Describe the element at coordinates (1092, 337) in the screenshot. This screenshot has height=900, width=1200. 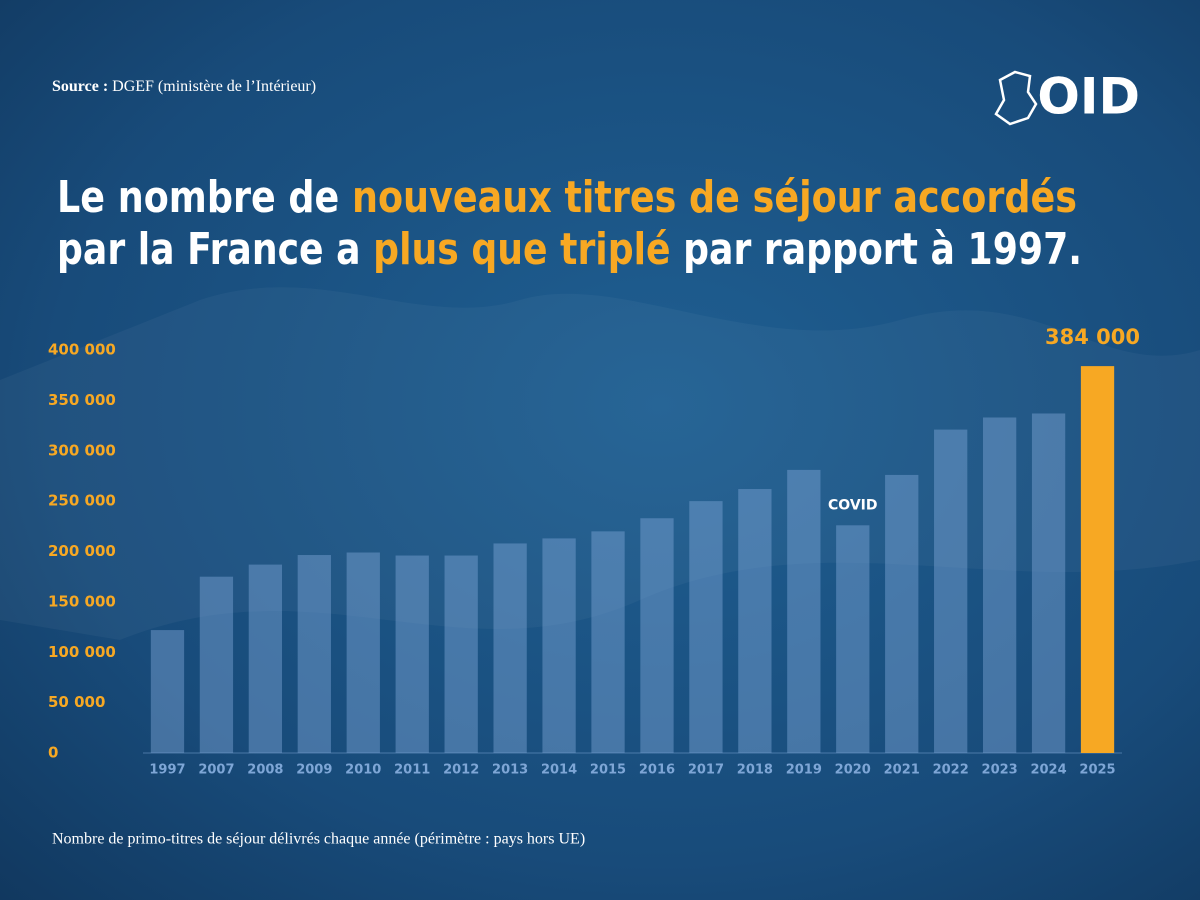
I see `value-label: 384 000` at that location.